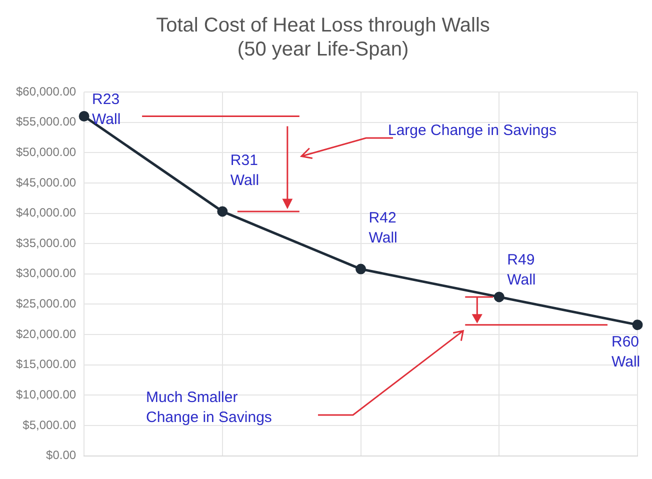 The image size is (652, 479). Describe the element at coordinates (472, 131) in the screenshot. I see `annotation: Large Change in Savings` at that location.